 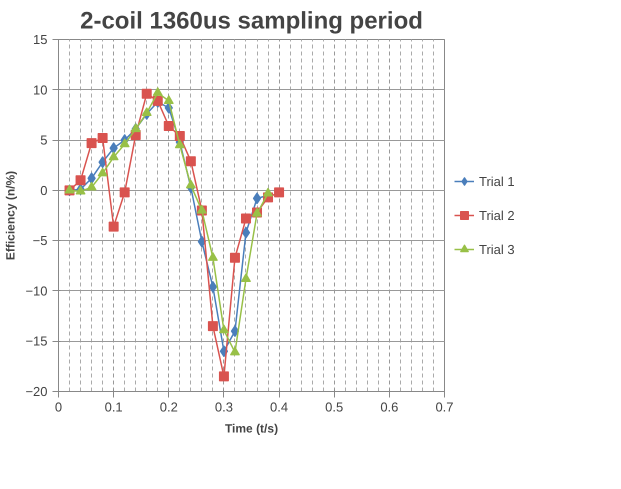 I want to click on x-tick-label: 0.4, so click(x=279, y=407).